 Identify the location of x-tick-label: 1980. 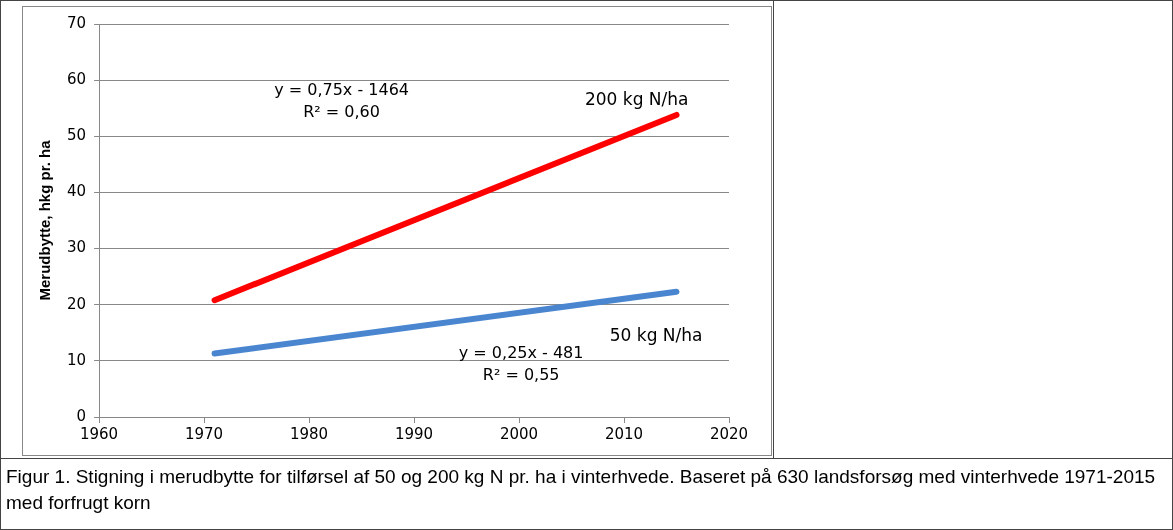
(309, 433).